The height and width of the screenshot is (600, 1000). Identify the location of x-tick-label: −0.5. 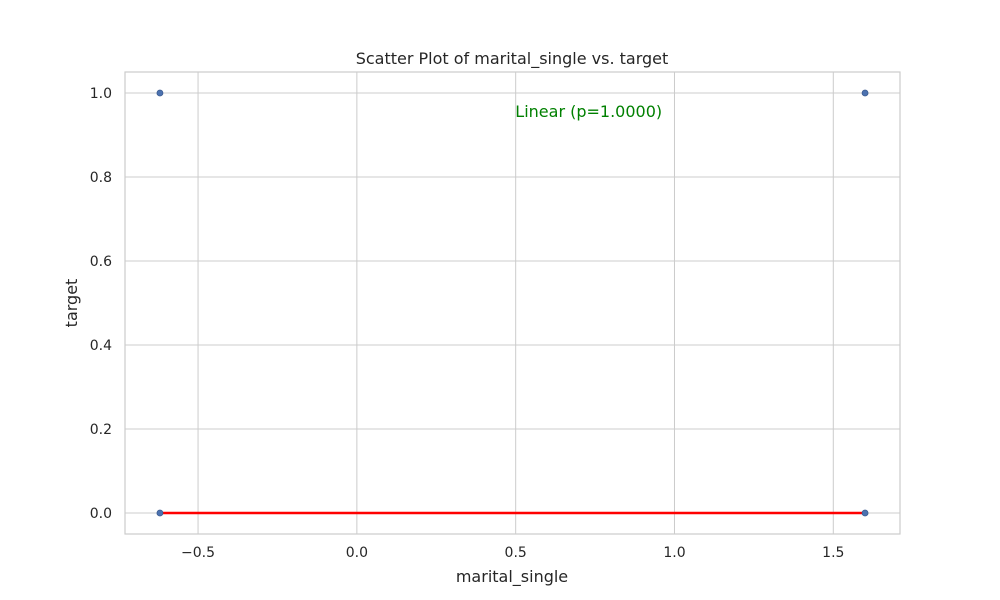
(198, 553).